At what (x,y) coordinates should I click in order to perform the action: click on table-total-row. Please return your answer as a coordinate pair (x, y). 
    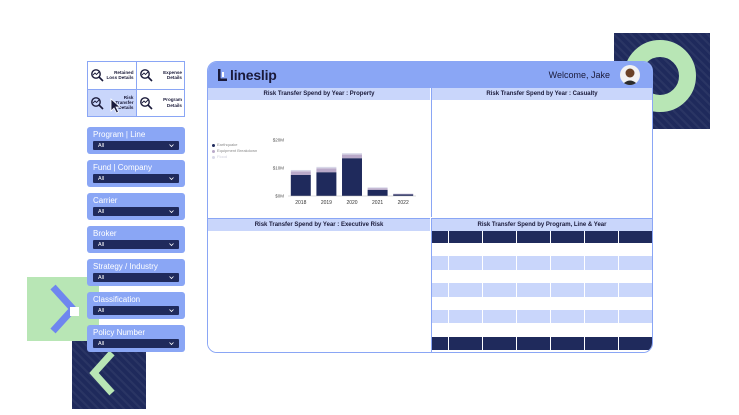
    Looking at the image, I should click on (542, 343).